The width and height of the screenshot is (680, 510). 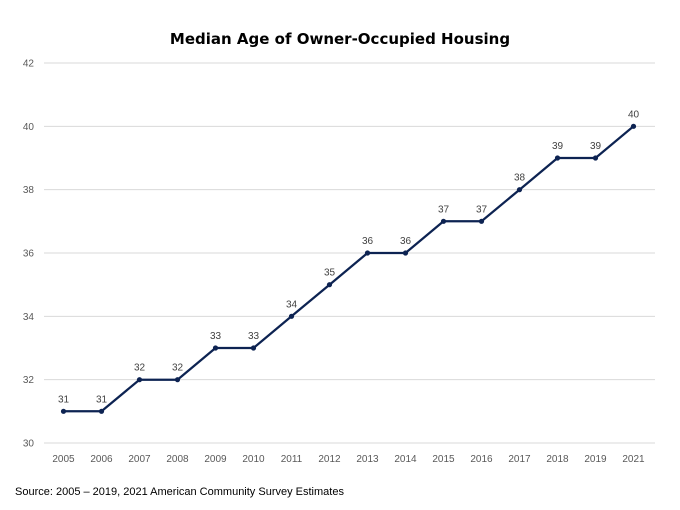 I want to click on data-label-2008: 32, so click(x=178, y=368).